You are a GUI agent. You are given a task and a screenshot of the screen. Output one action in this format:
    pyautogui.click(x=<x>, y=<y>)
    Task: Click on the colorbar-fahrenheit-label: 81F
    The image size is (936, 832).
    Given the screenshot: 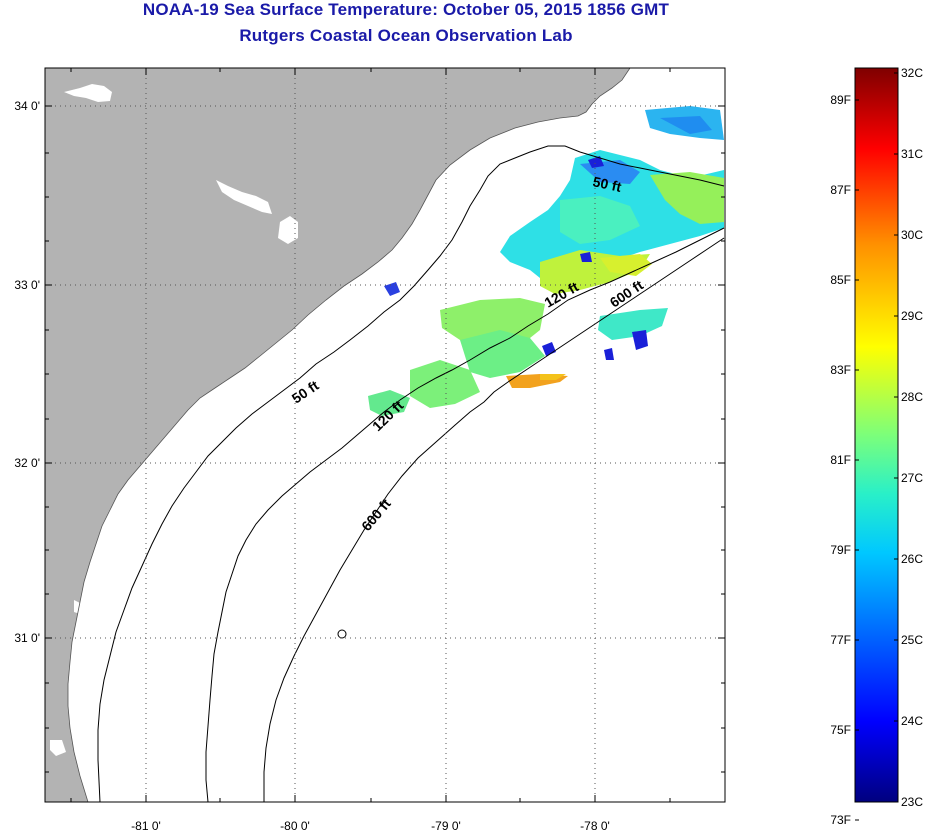 What is the action you would take?
    pyautogui.click(x=840, y=460)
    